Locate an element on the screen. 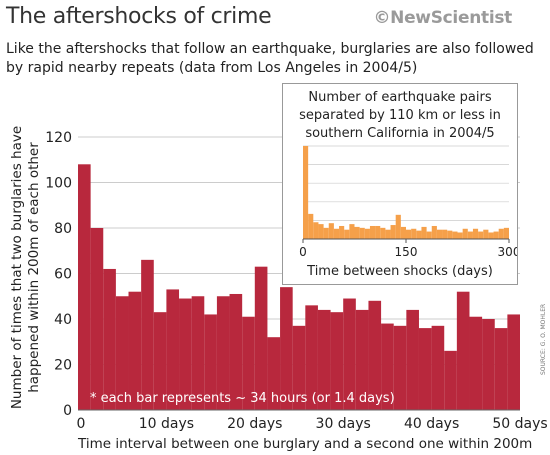  inset-x-tick-label: 150 is located at coordinates (406, 252).